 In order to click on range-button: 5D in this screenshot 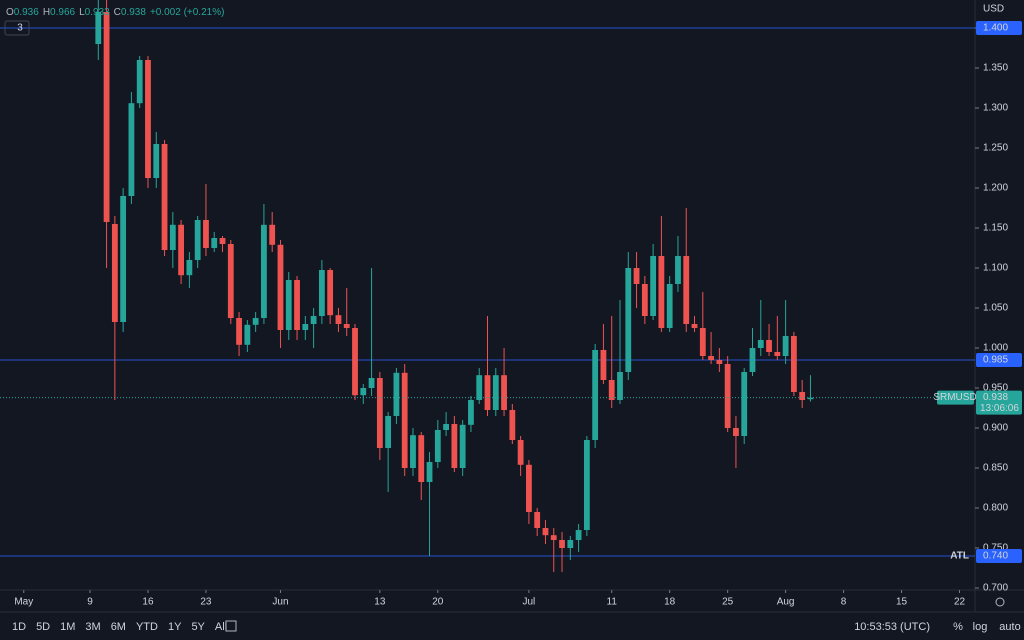, I will do `click(43, 627)`.